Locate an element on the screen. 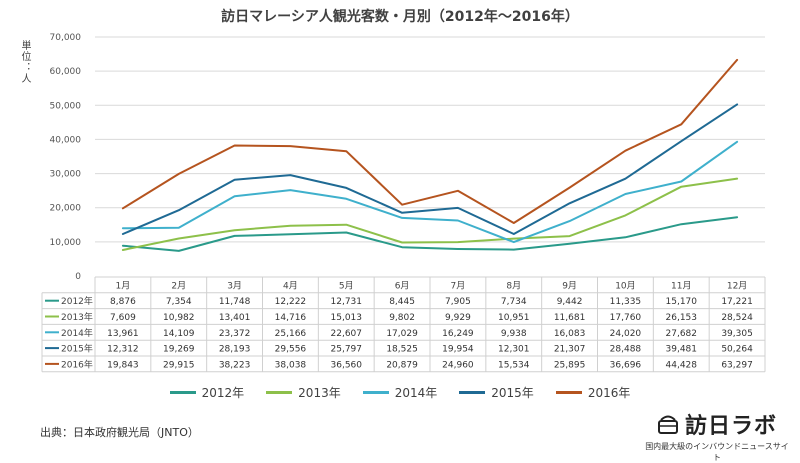 The height and width of the screenshot is (463, 800). source-note: 出典：日本政府観光局（JNTO） is located at coordinates (119, 432).